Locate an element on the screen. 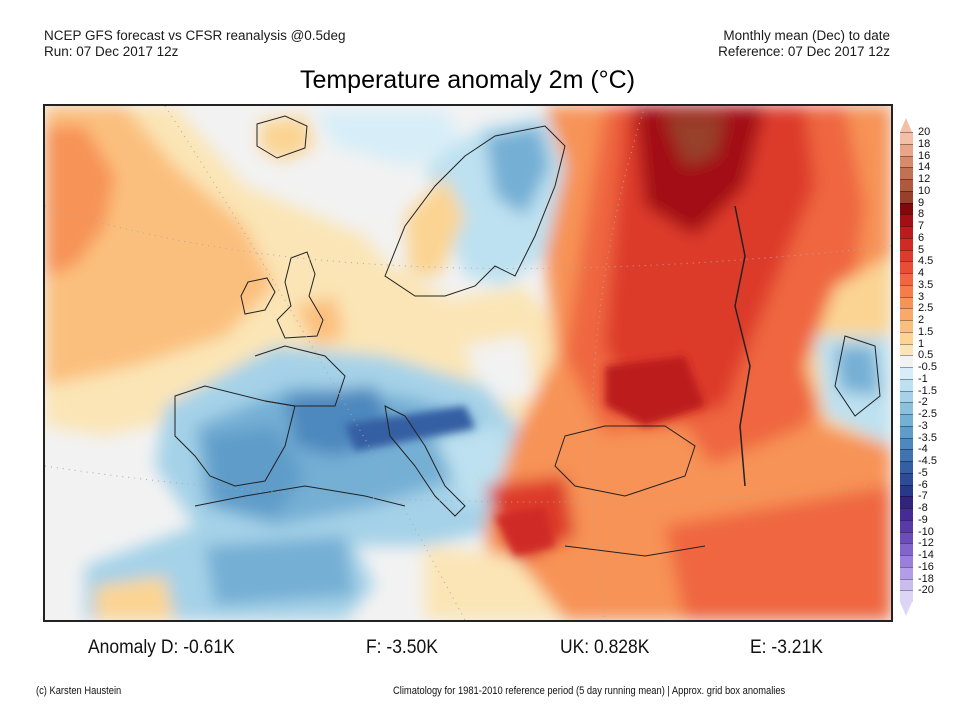 The image size is (960, 720). colorbar-label: -0.5 is located at coordinates (927, 367).